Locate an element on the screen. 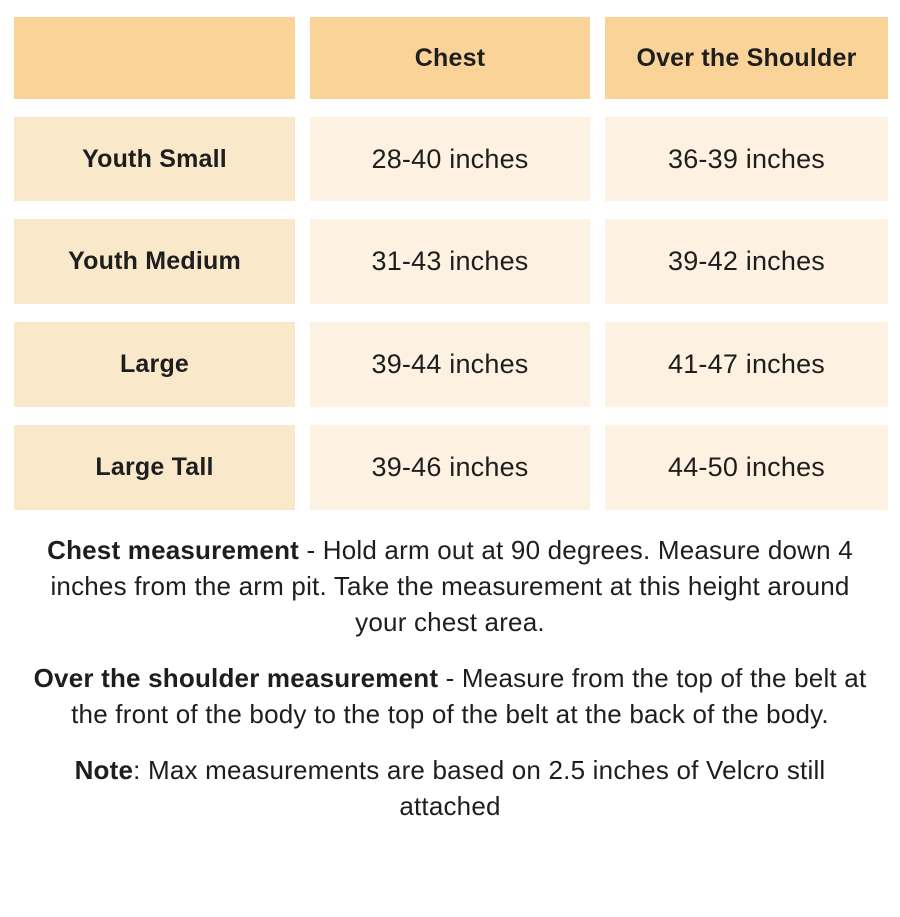 The height and width of the screenshot is (917, 900). chest-value: 31-43 inches is located at coordinates (450, 261).